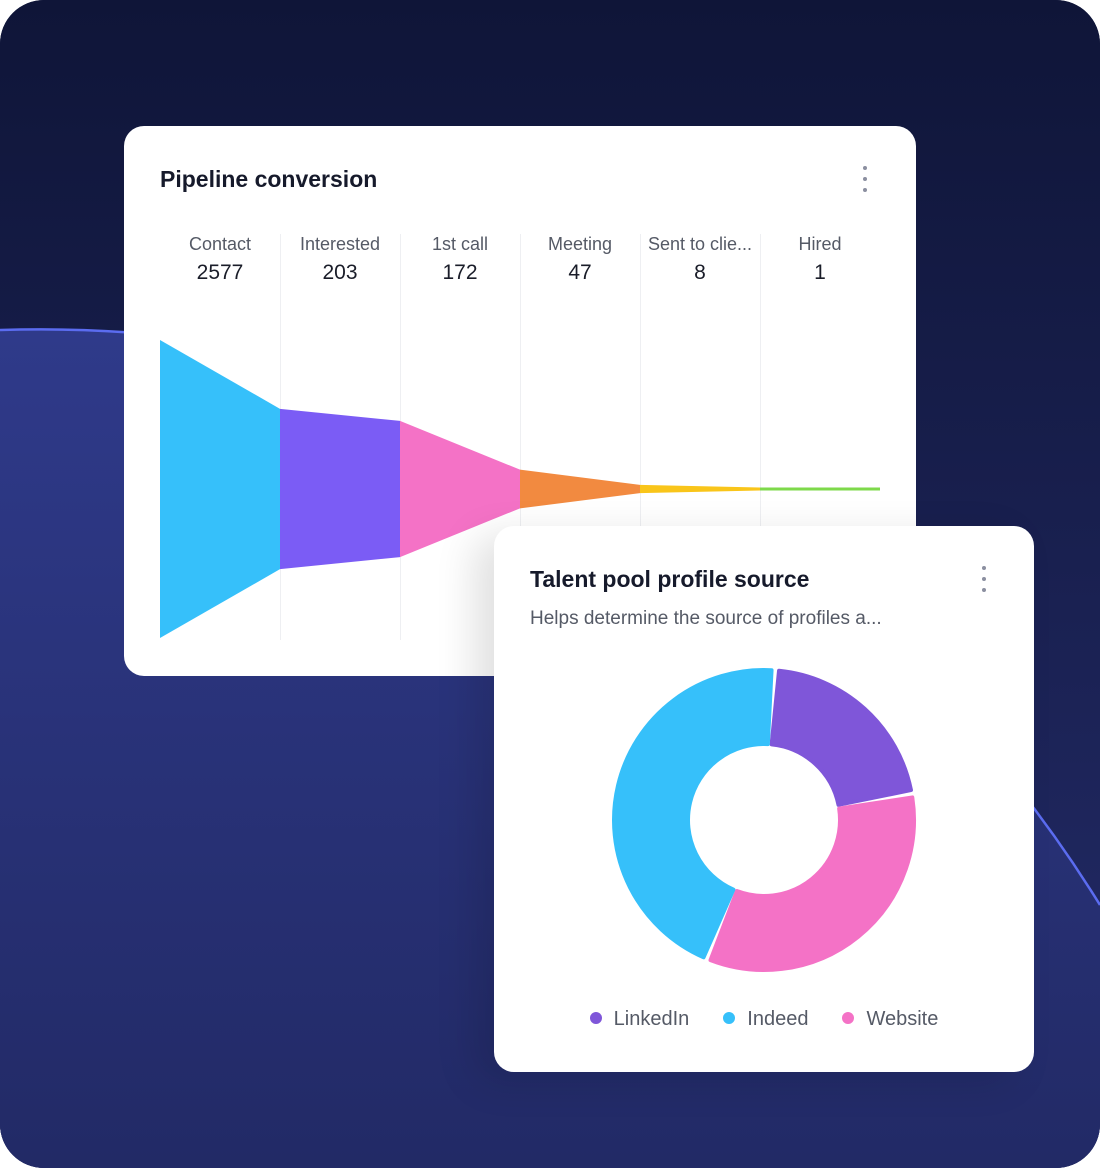 This screenshot has height=1168, width=1100. What do you see at coordinates (841, 737) in the screenshot?
I see `donut-slice-linkedin` at bounding box center [841, 737].